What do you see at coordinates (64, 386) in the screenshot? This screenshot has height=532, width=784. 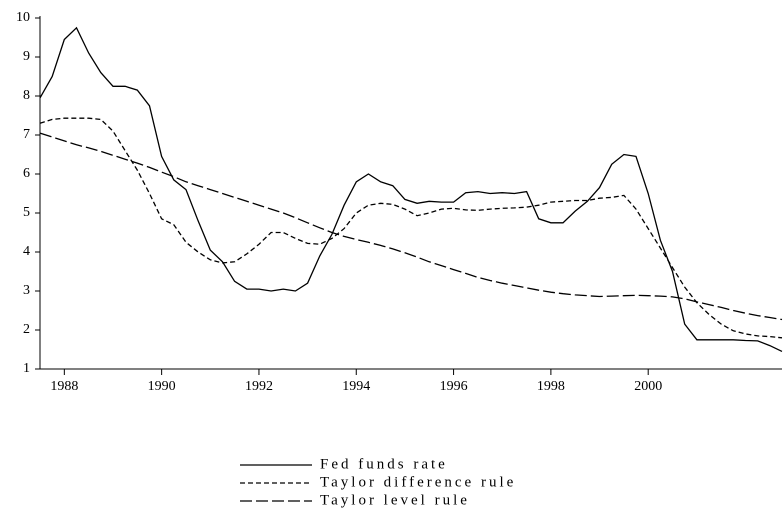 I see `x-tick-label: 1988` at bounding box center [64, 386].